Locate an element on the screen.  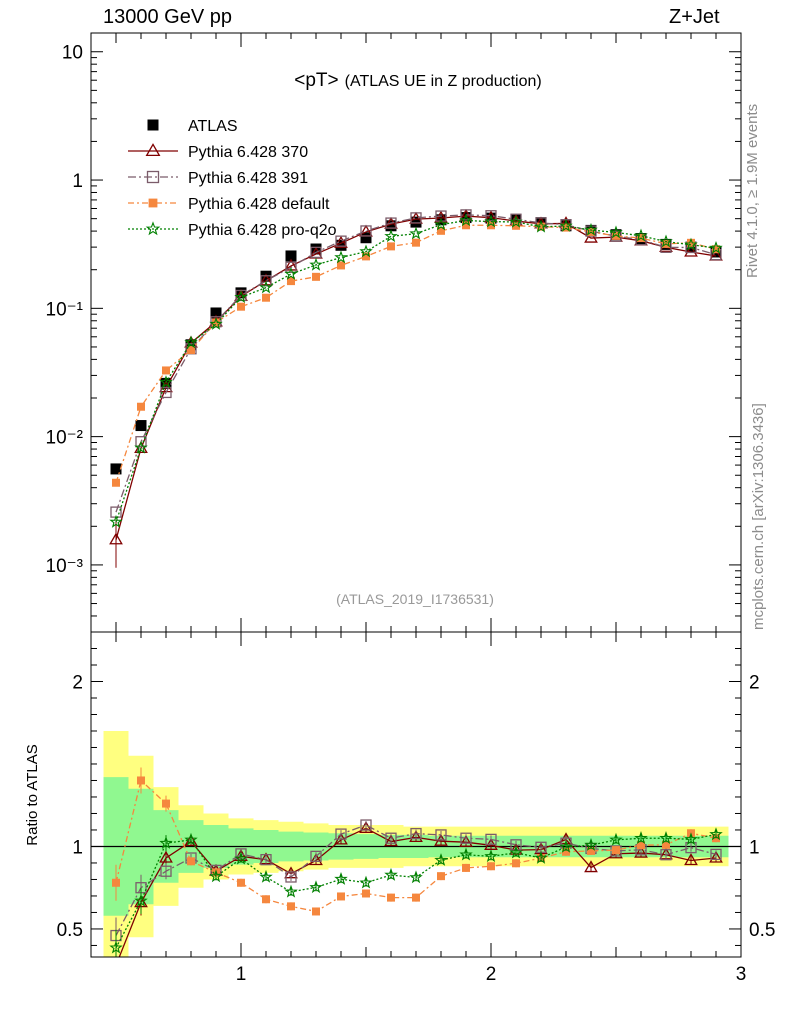
legend-item: Pythia 6.428 default is located at coordinates (229, 204).